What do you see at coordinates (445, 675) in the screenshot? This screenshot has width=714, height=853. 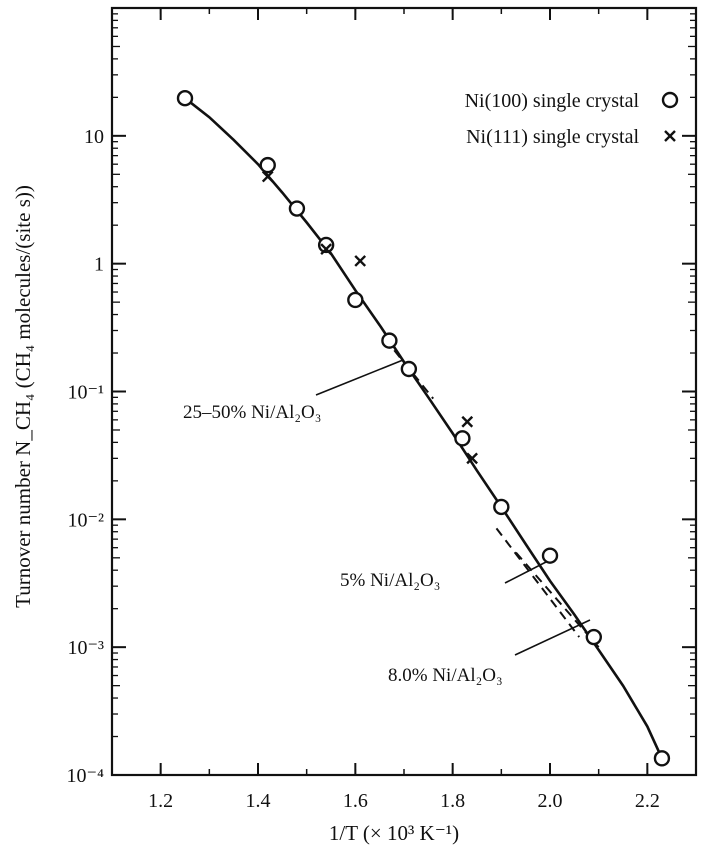 I see `ann-8: 8.0% Ni/Al₂O₃` at bounding box center [445, 675].